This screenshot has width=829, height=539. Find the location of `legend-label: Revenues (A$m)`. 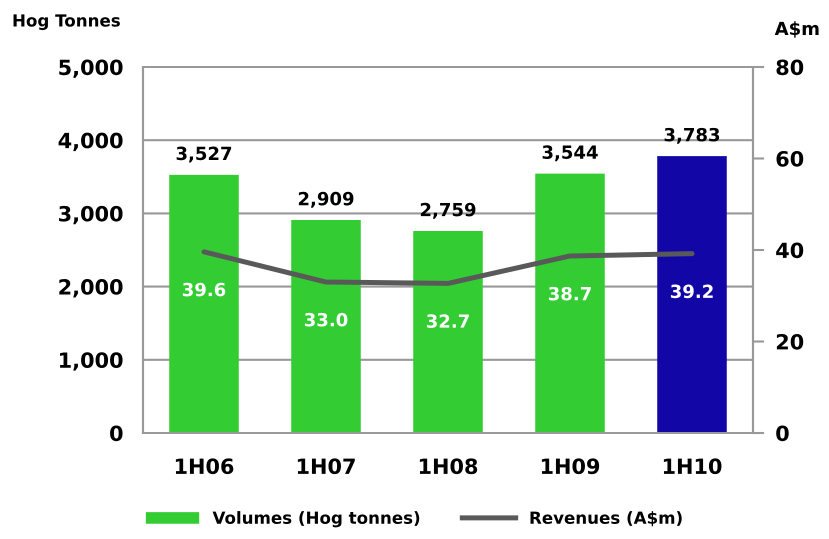

legend-label: Revenues (A$m) is located at coordinates (606, 518).